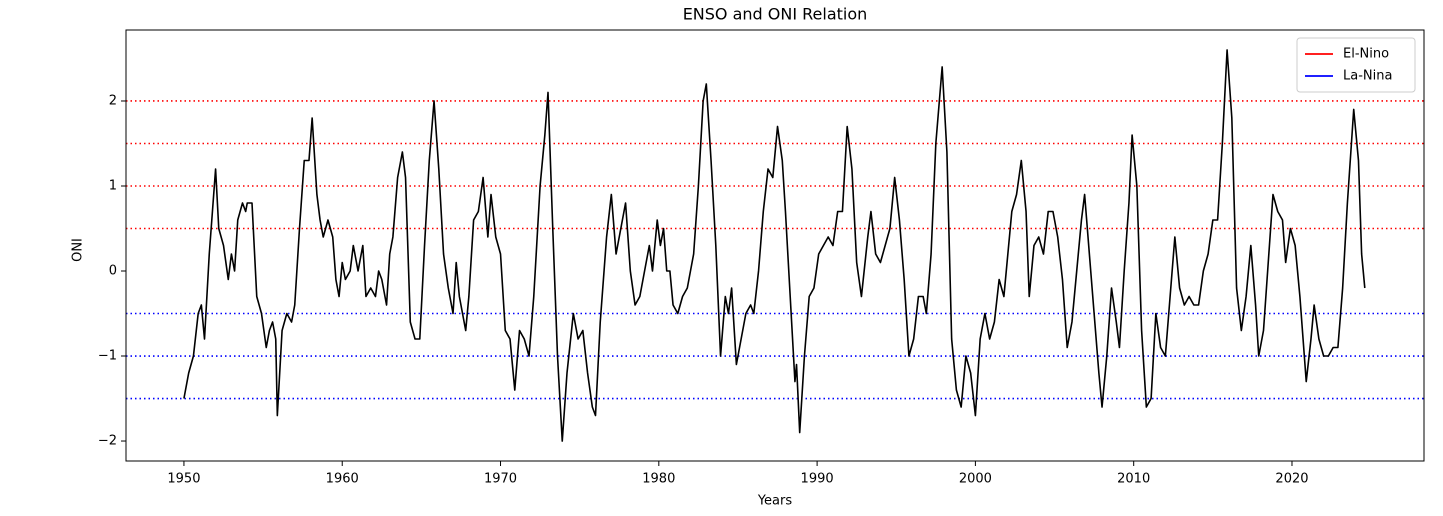  Describe the element at coordinates (775, 14) in the screenshot. I see `chart-title: ENSO and ONI Relation` at that location.